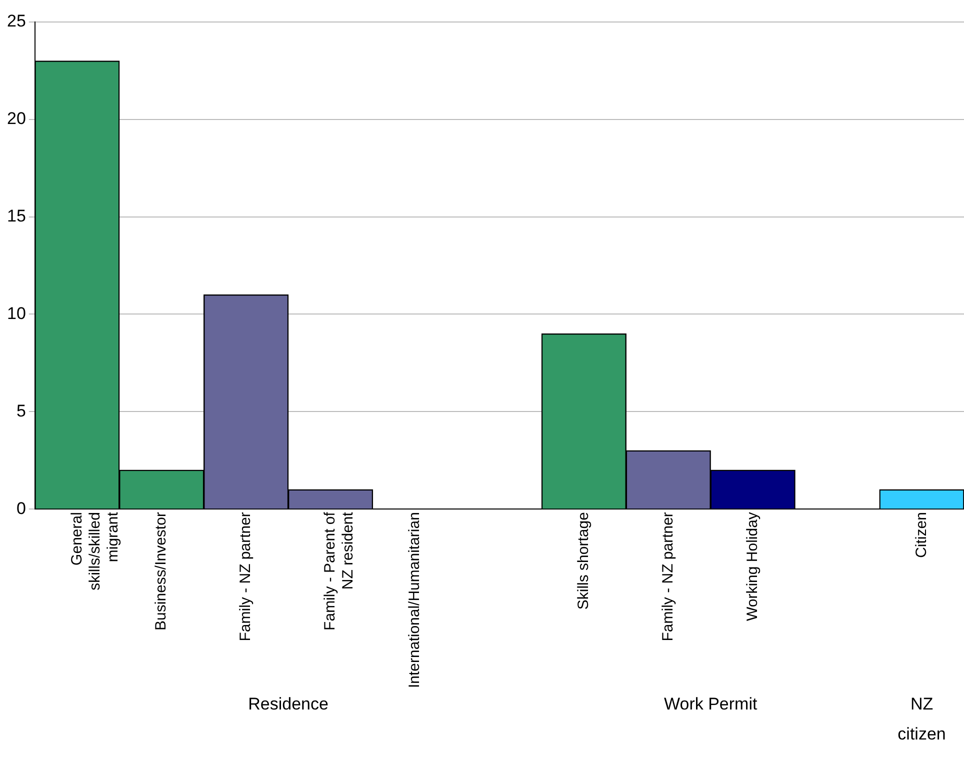  Describe the element at coordinates (922, 719) in the screenshot. I see `text: NZ citizen` at that location.